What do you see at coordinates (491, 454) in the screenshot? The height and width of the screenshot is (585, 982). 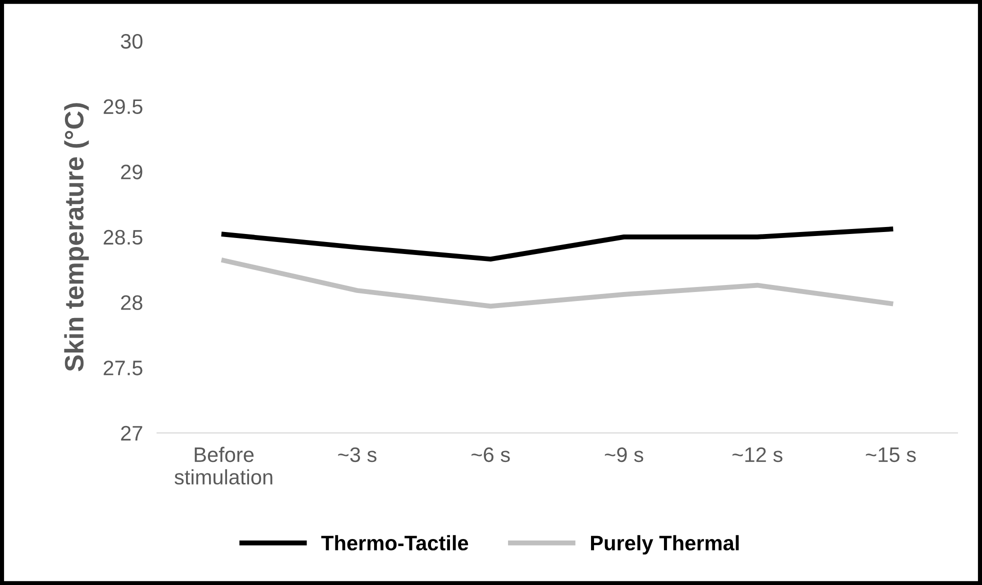 I see `x-tick-label: ~6 s` at bounding box center [491, 454].